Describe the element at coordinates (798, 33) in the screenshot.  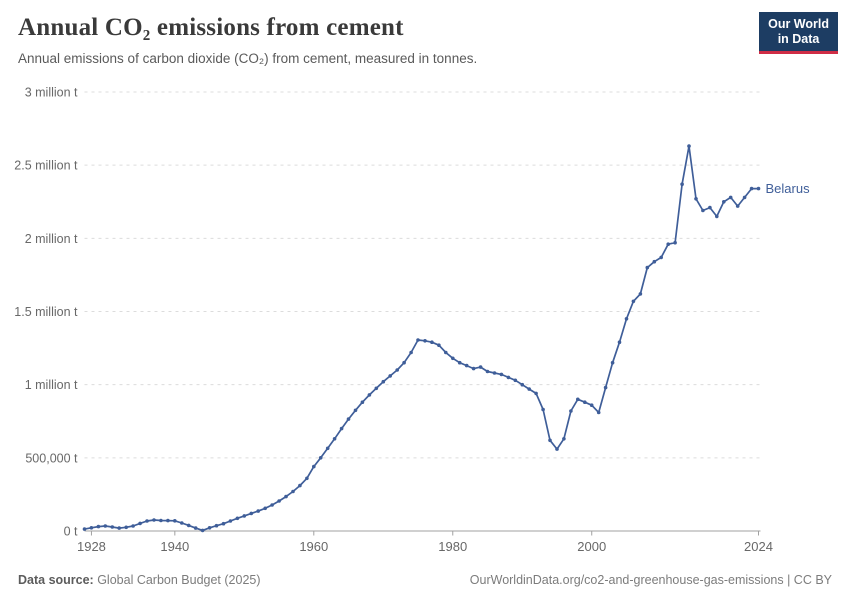
I see `owid-logo: Our World in Data` at that location.